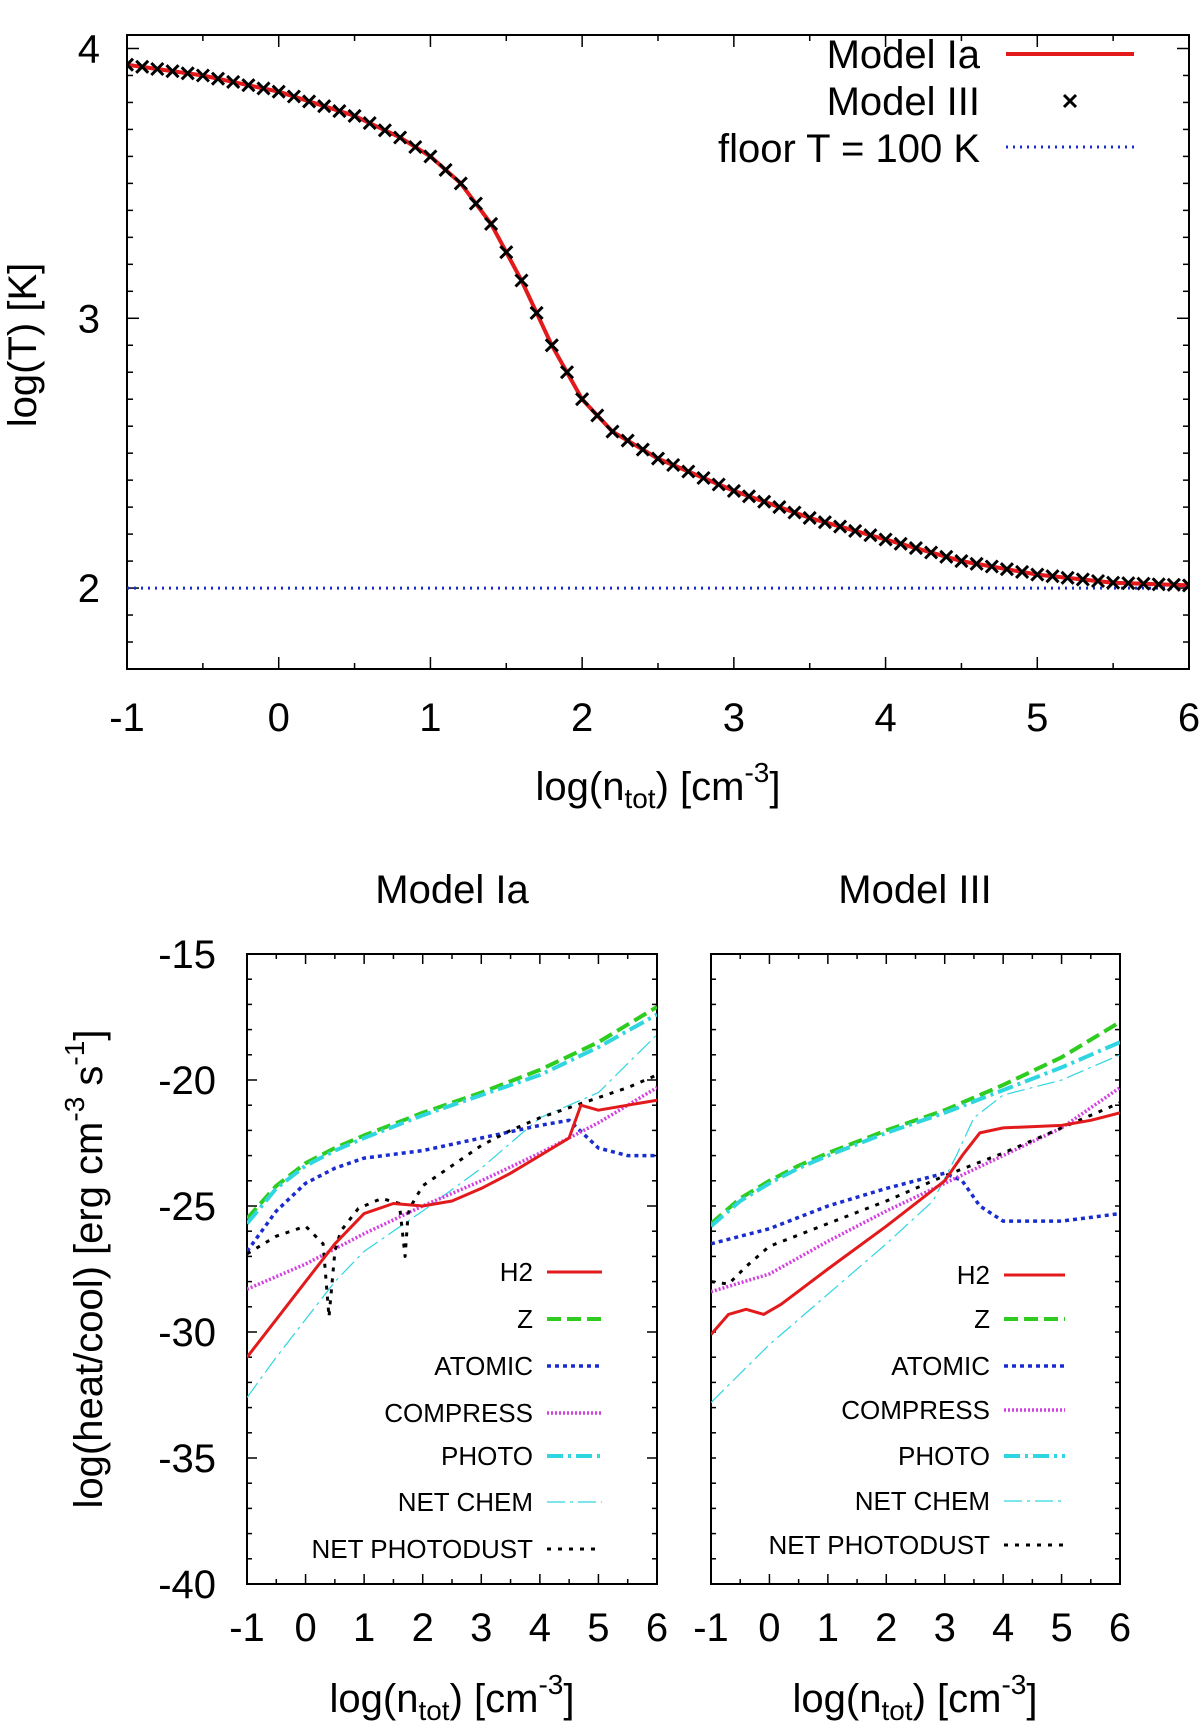 This screenshot has height=1727, width=1200. Describe the element at coordinates (452, 1188) in the screenshot. I see `ia-series-compress` at that location.